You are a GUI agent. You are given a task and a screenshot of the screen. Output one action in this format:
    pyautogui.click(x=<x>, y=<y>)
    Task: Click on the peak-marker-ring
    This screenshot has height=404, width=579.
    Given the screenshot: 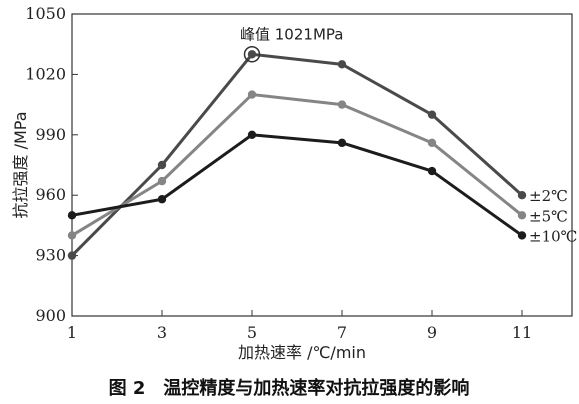 What is the action you would take?
    pyautogui.click(x=252, y=54)
    